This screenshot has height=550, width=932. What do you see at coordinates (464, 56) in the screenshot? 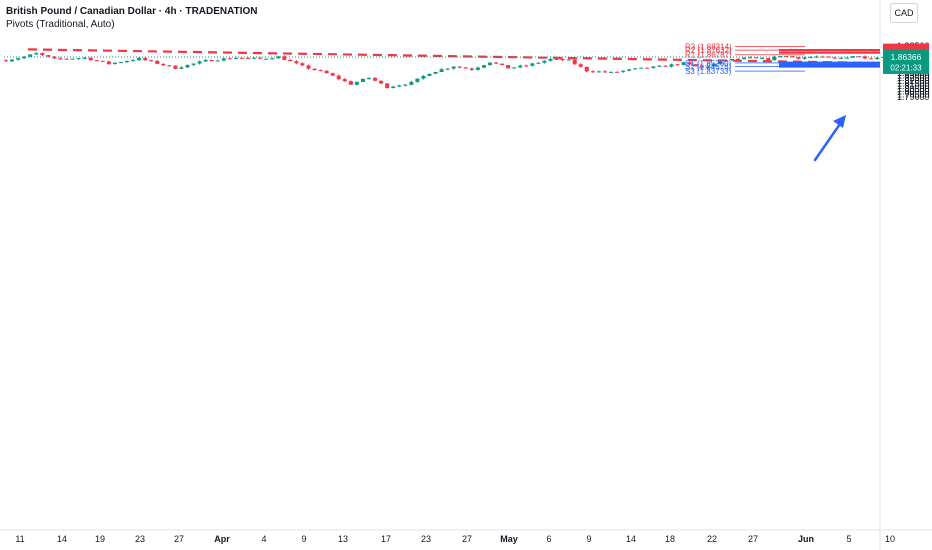
I see `trendline` at bounding box center [464, 56].